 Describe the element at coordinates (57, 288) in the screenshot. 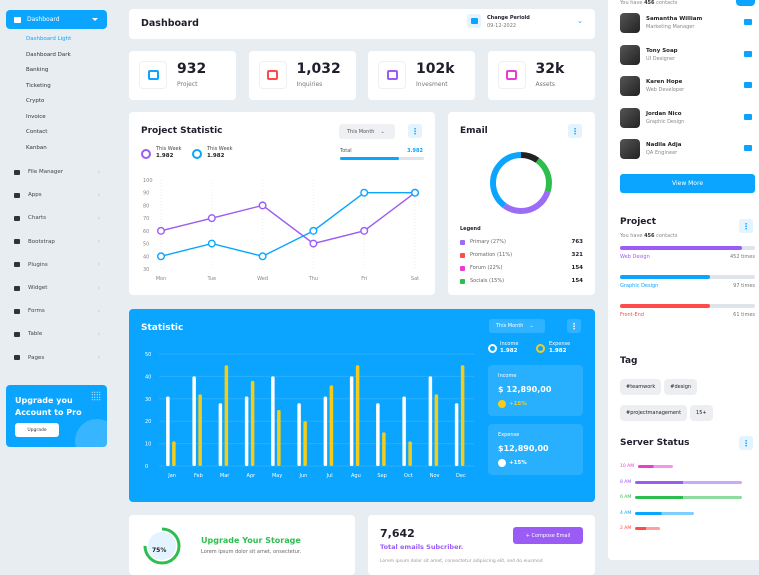

I see `sidebar-item-widget: Widget ›` at that location.